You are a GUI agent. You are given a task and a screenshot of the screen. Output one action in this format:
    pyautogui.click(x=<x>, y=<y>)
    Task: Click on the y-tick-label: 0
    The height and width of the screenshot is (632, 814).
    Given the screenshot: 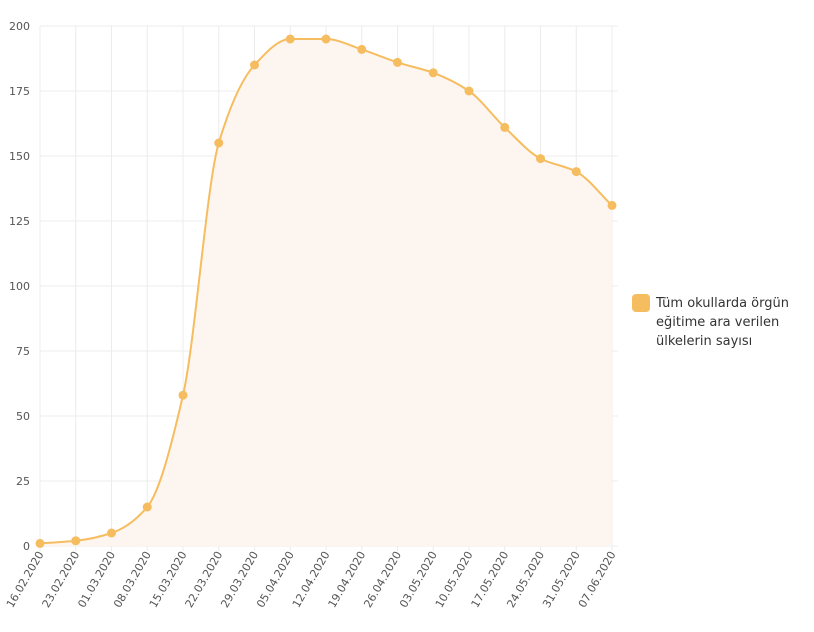 What is the action you would take?
    pyautogui.click(x=26, y=546)
    